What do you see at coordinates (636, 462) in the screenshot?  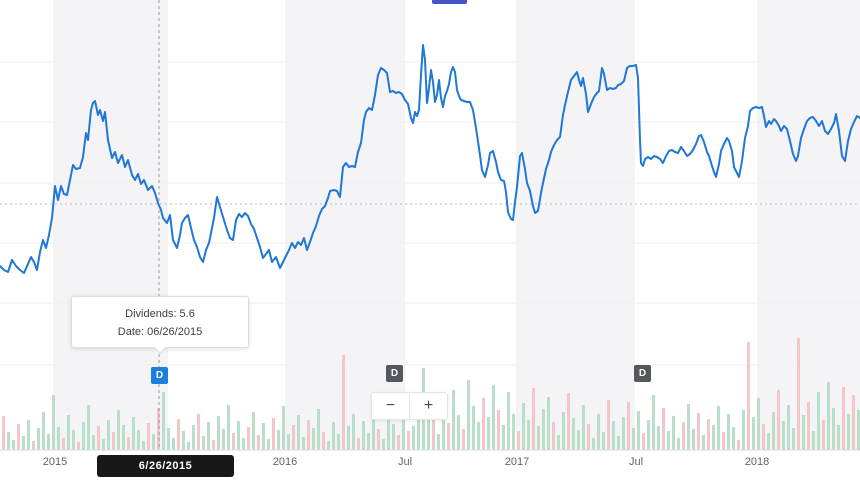 I see `x-axis-label: Jul` at bounding box center [636, 462].